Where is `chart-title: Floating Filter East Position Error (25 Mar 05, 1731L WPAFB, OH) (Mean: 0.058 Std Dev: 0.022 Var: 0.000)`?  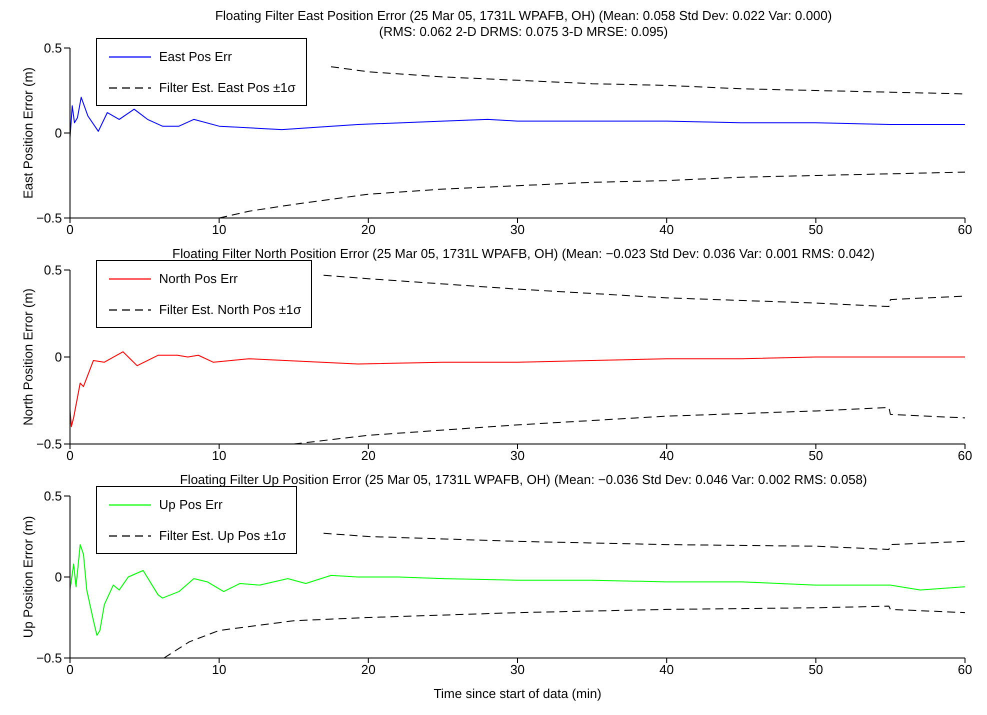 chart-title: Floating Filter East Position Error (25 Mar 05, 1731L WPAFB, OH) (Mean: 0.058 Std Dev: 0.022 Var: 0.000) is located at coordinates (523, 16).